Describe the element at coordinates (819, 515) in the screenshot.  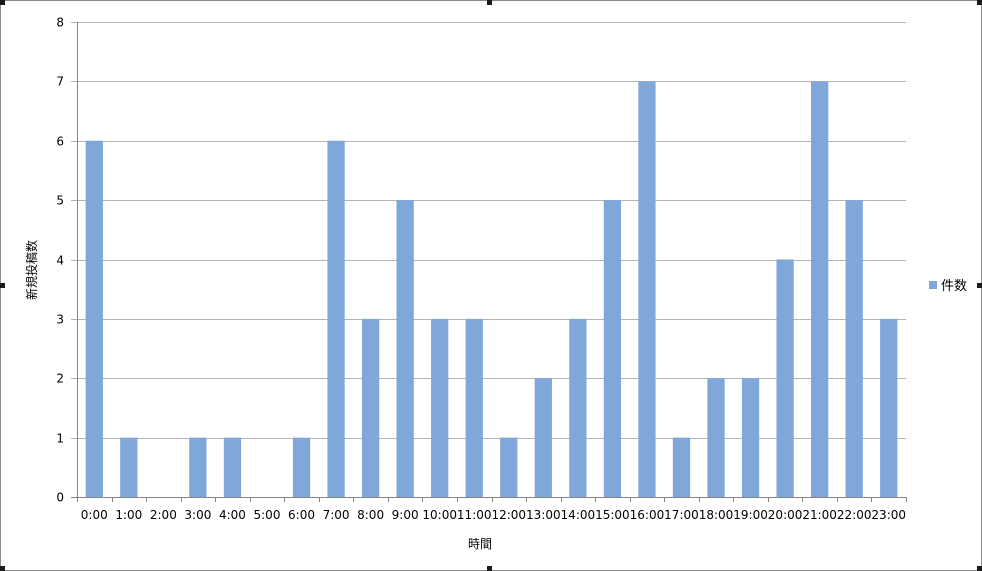
I see `x-tick-label: 21:00` at that location.